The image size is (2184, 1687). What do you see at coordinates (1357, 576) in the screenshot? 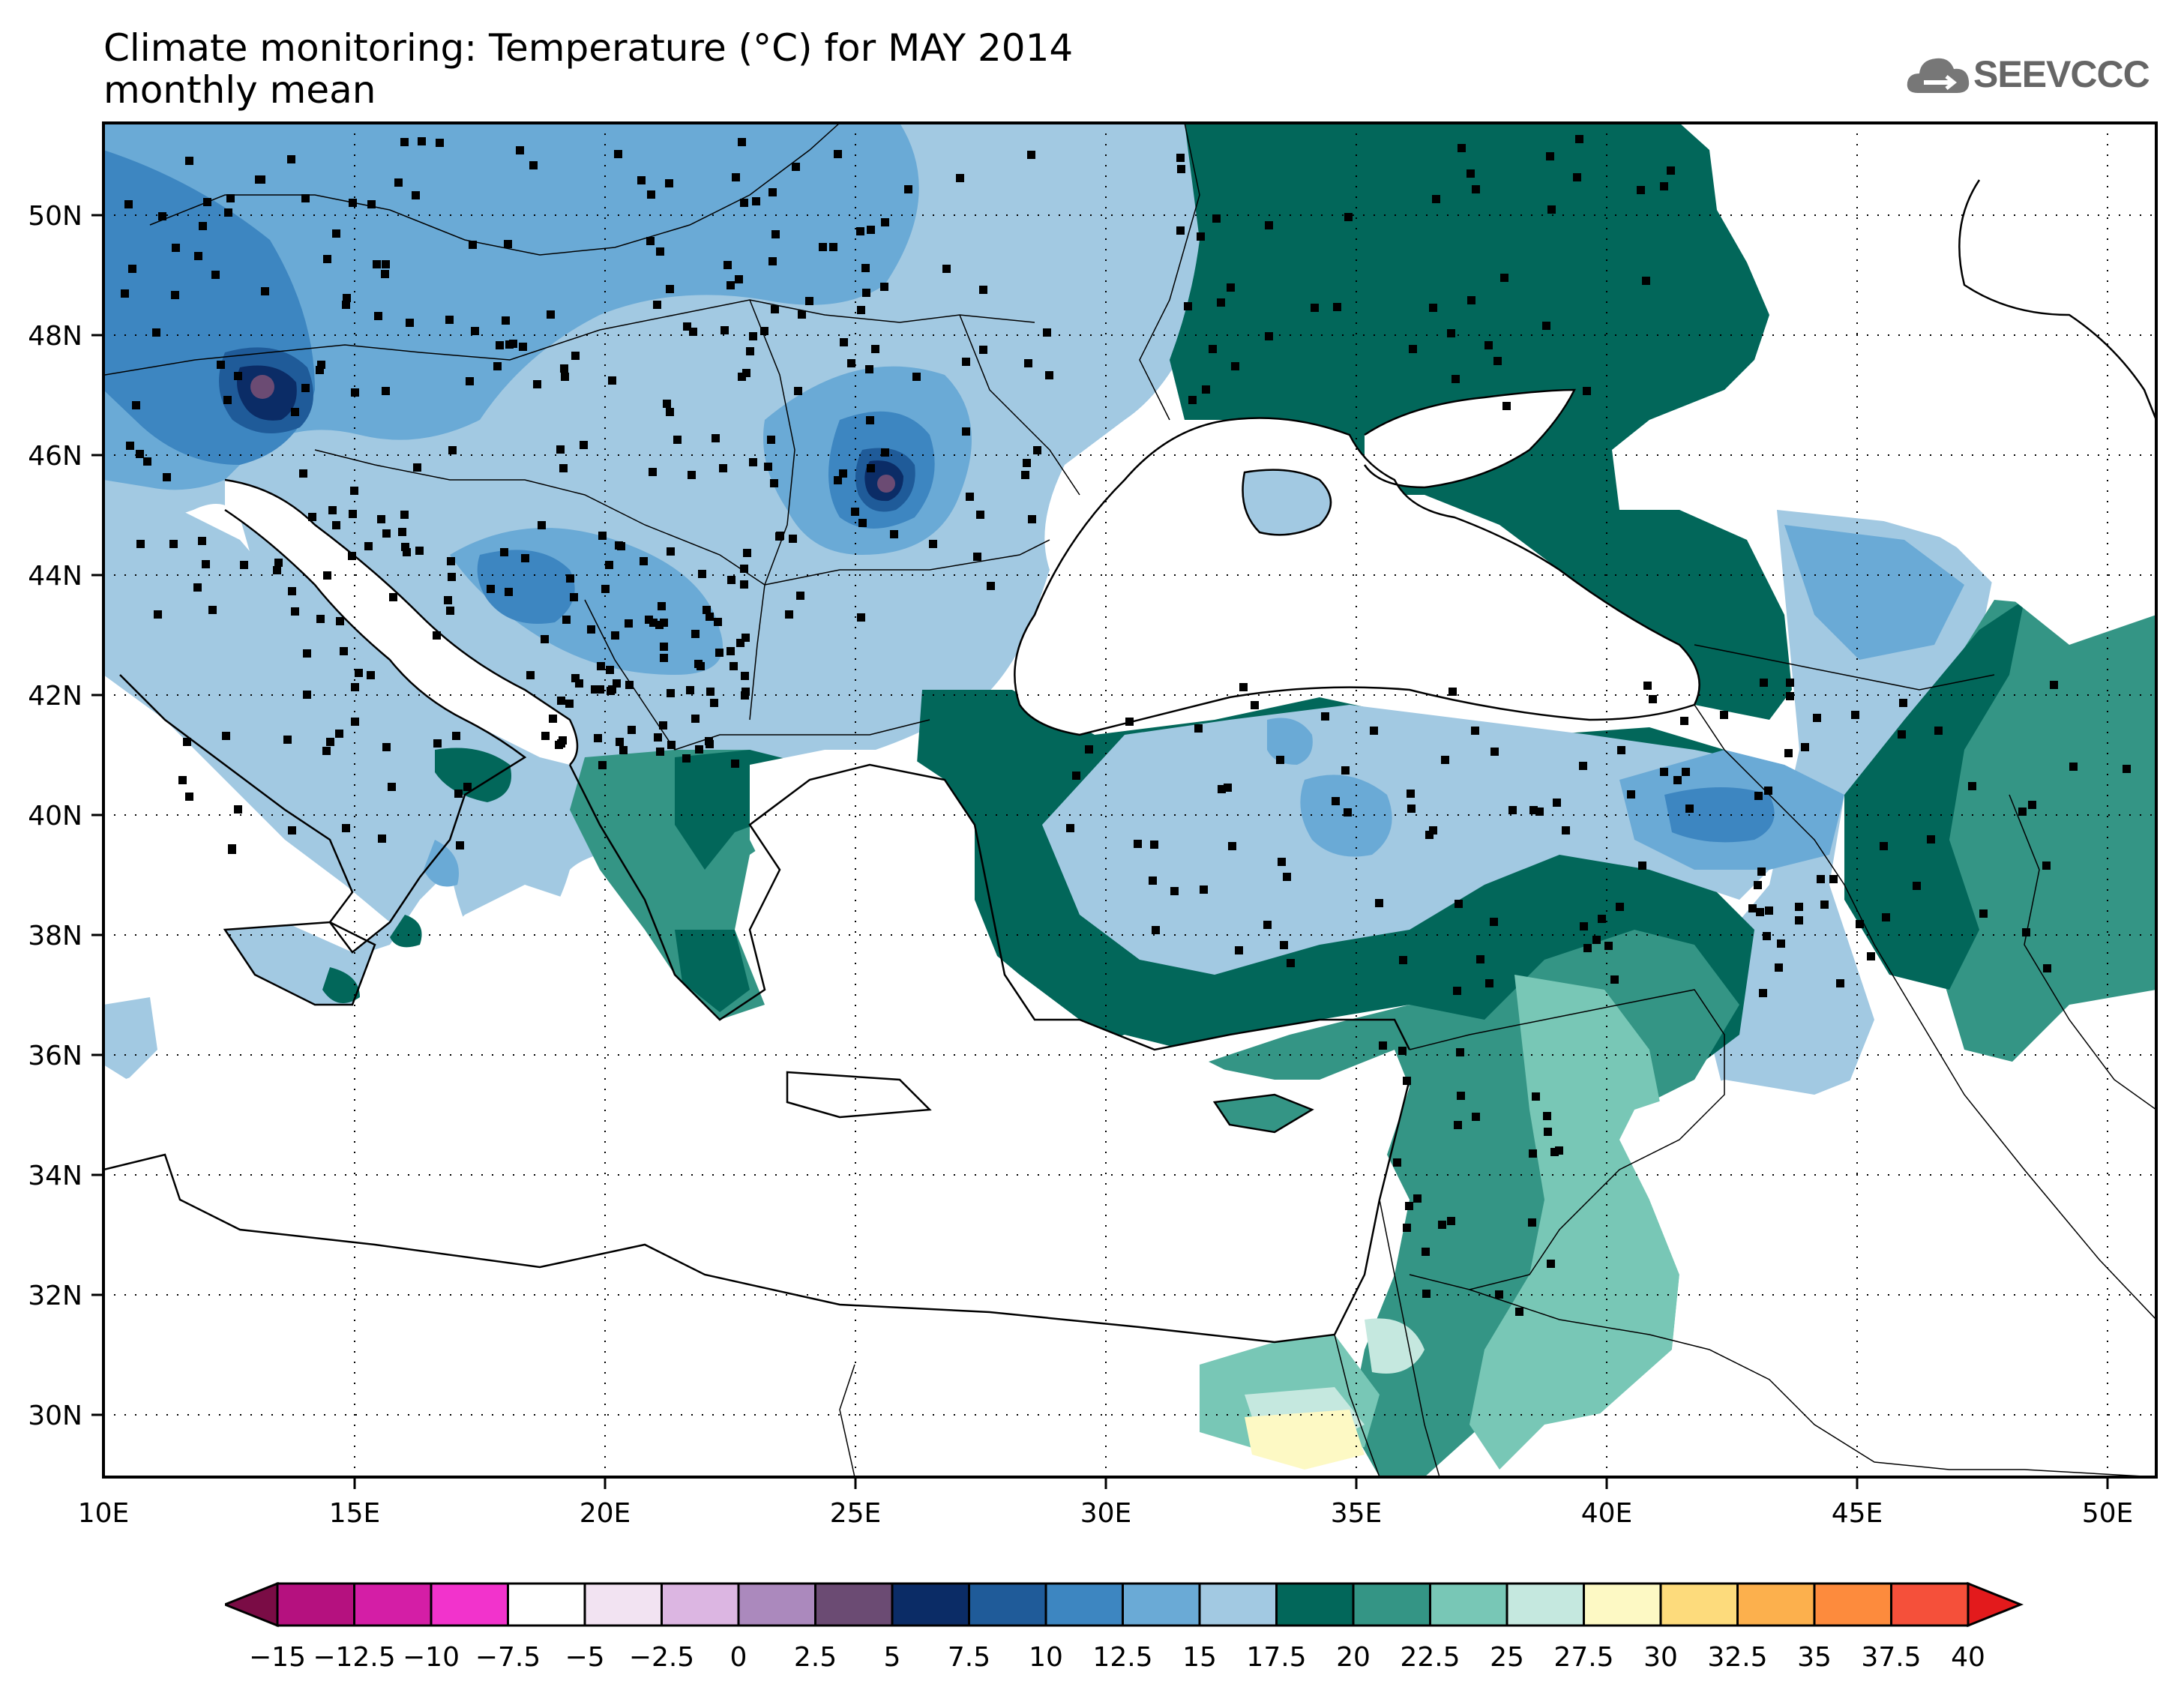
I see `black-sea` at bounding box center [1357, 576].